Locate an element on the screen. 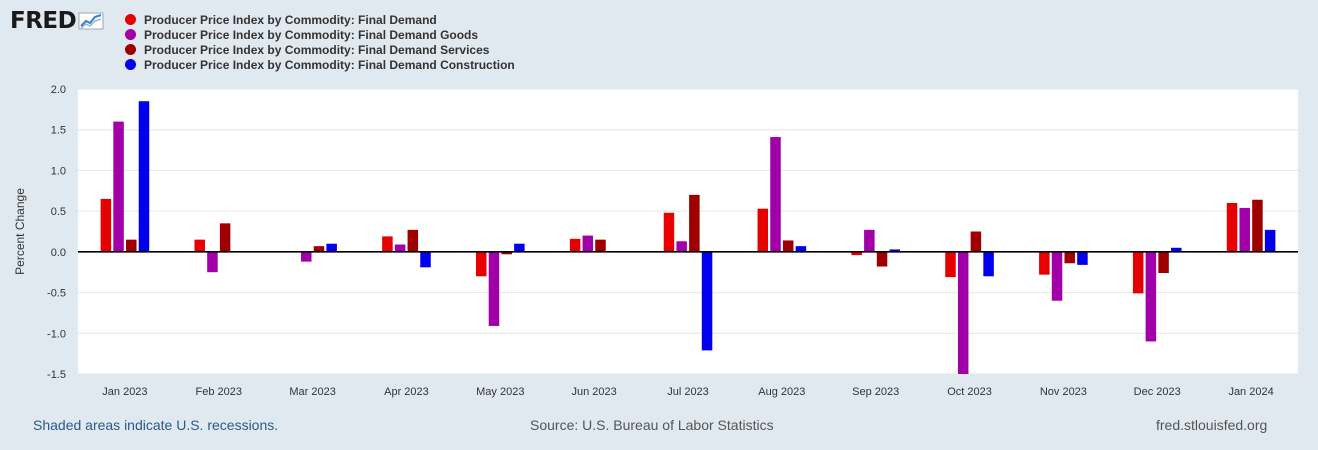 The height and width of the screenshot is (450, 1318). y-tick-label: 1.0 is located at coordinates (58, 171).